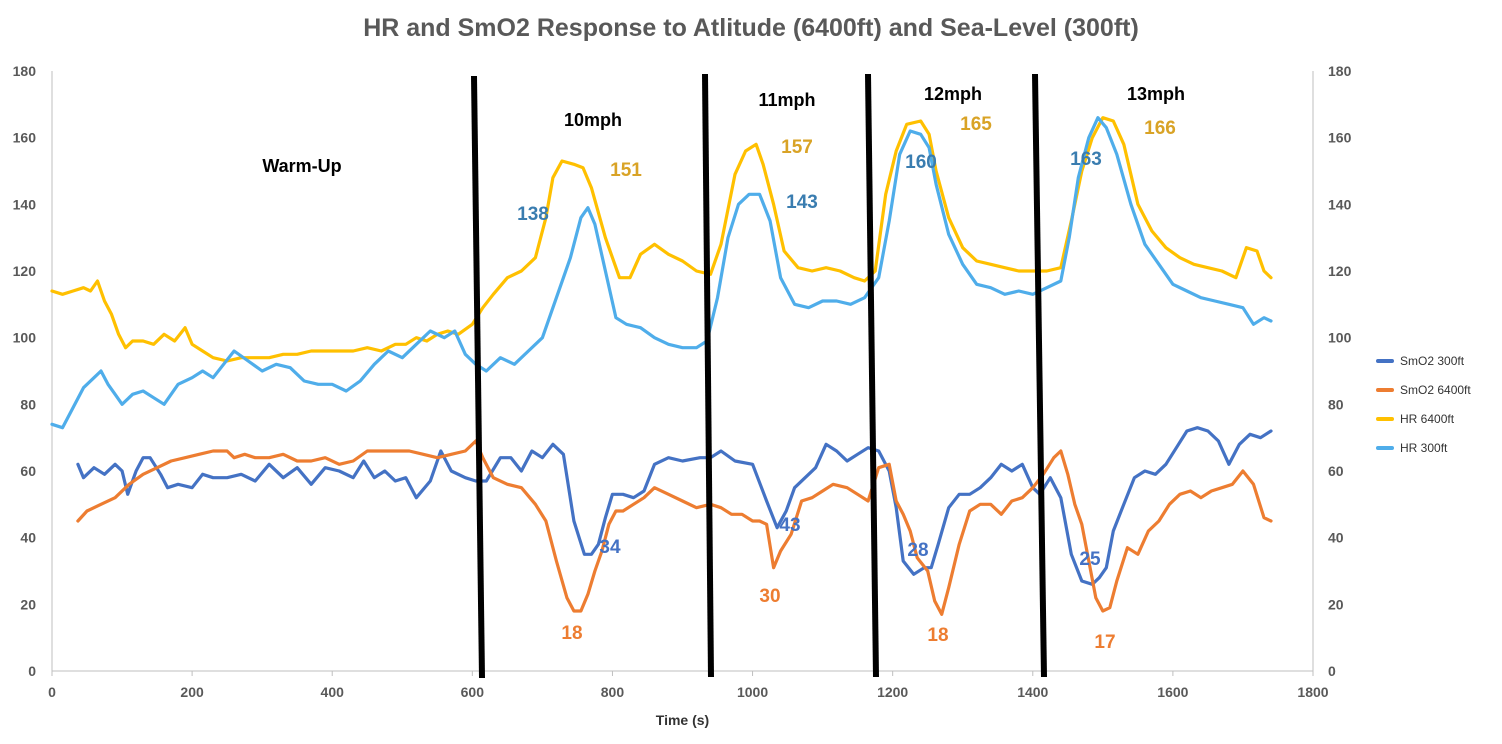 The height and width of the screenshot is (744, 1502). What do you see at coordinates (533, 214) in the screenshot?
I see `peak-label: 138` at bounding box center [533, 214].